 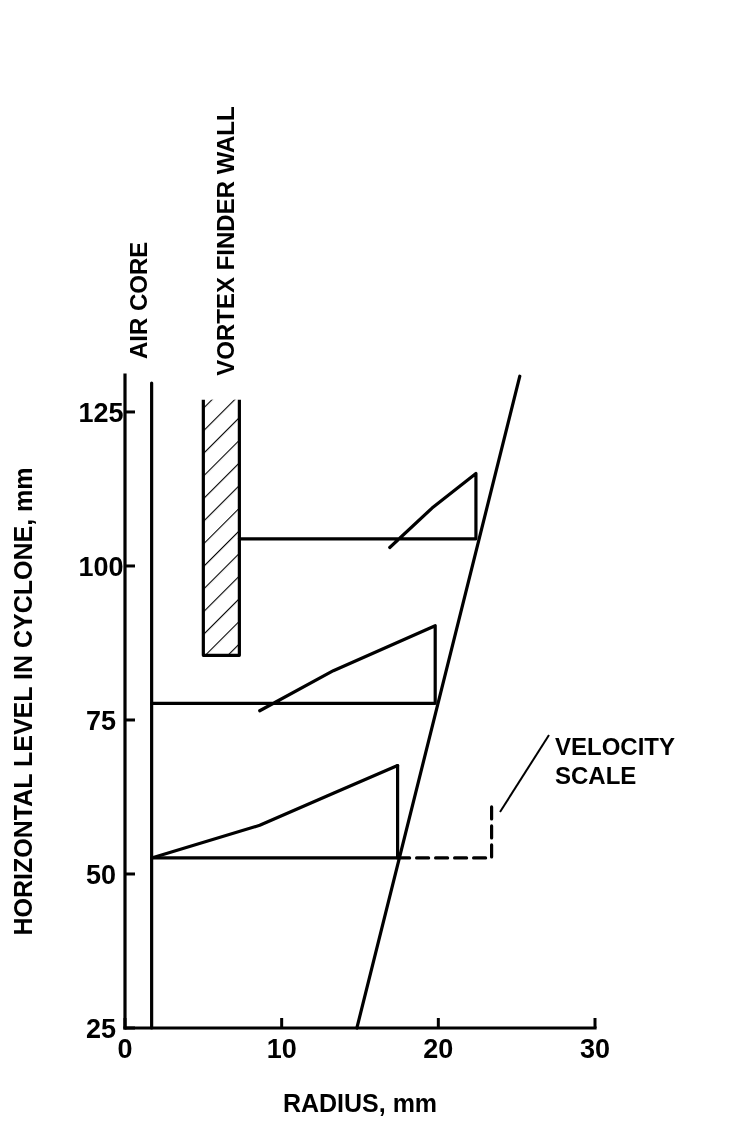 I want to click on x-tick-label: 30, so click(x=595, y=1049).